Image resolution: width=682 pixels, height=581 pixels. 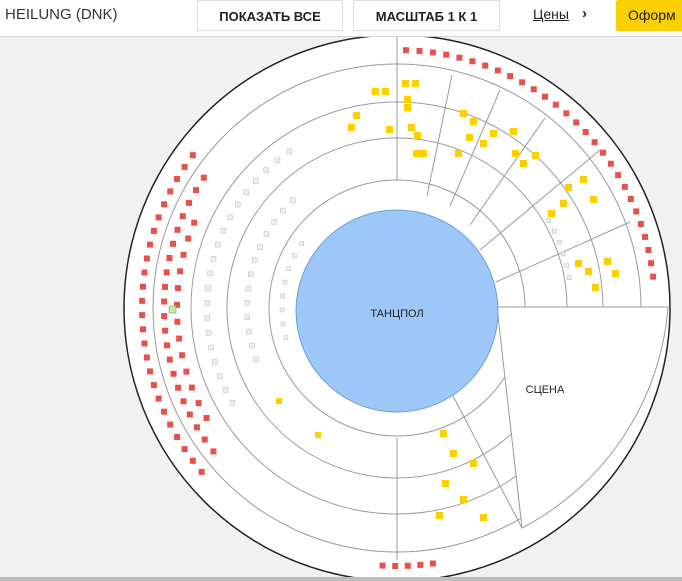 What do you see at coordinates (649, 15) in the screenshot?
I see `checkout-button: Оформ` at bounding box center [649, 15].